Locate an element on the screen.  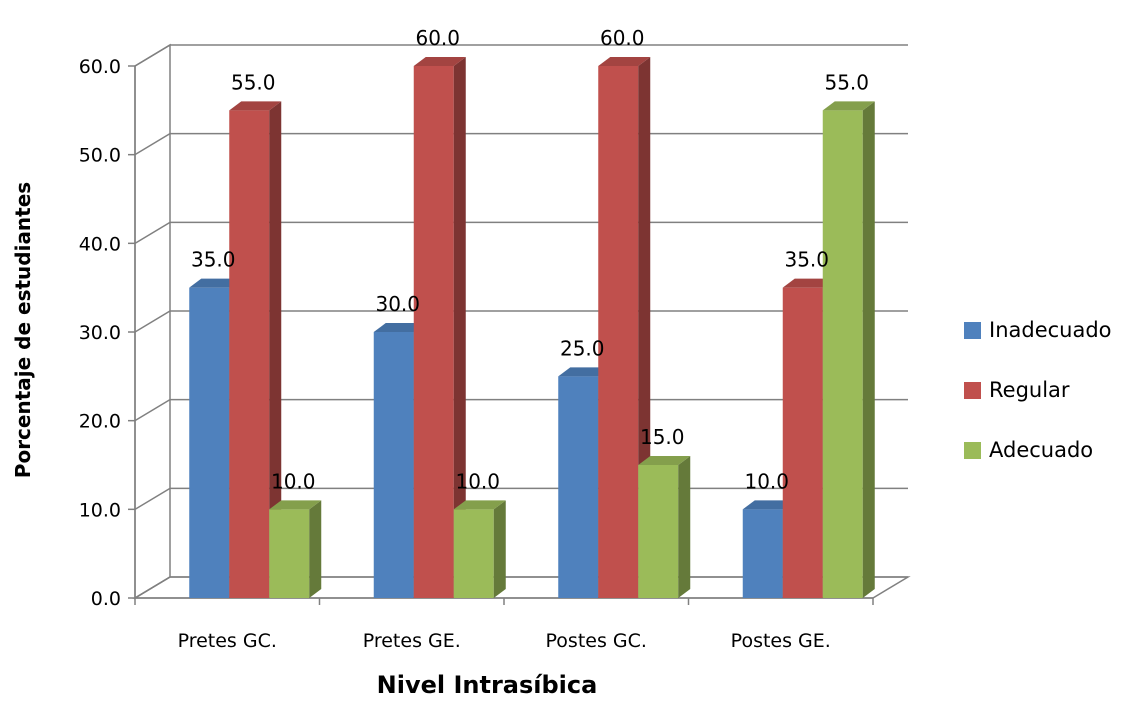
category-labels: Pretes GC. Pretes GE. Postes GC. Postes GE. is located at coordinates (504, 641).